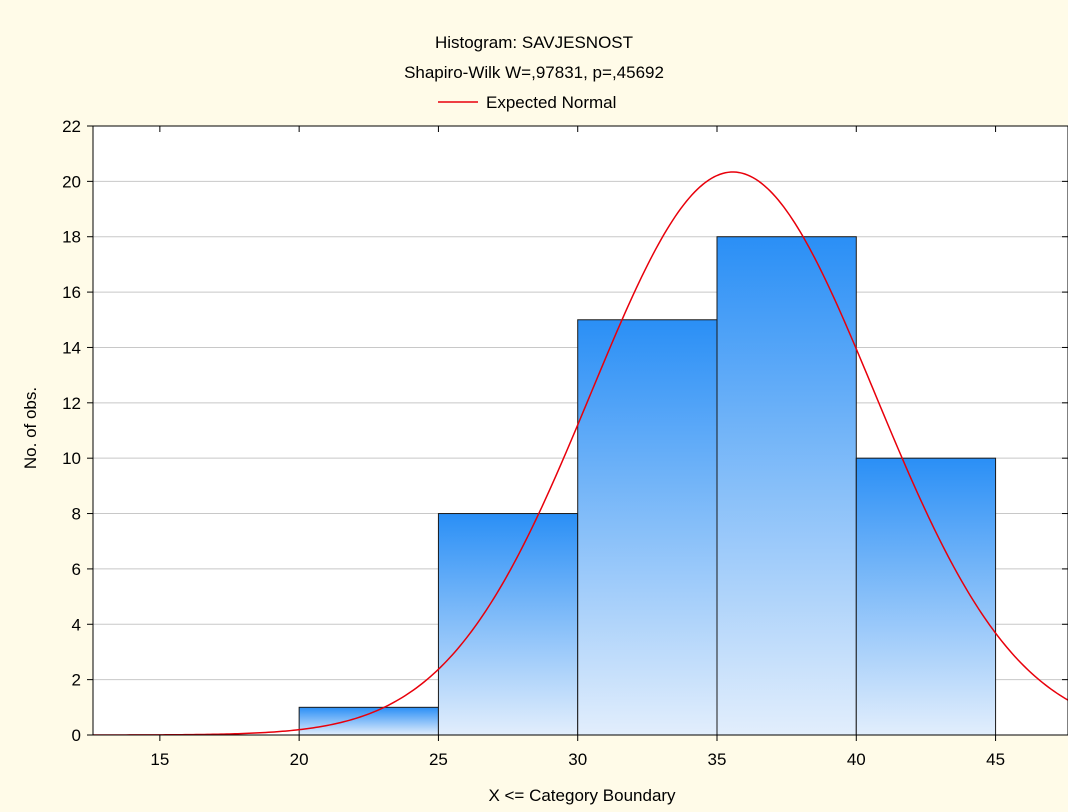 This screenshot has width=1068, height=812. I want to click on x-tick-label: 30, so click(577, 759).